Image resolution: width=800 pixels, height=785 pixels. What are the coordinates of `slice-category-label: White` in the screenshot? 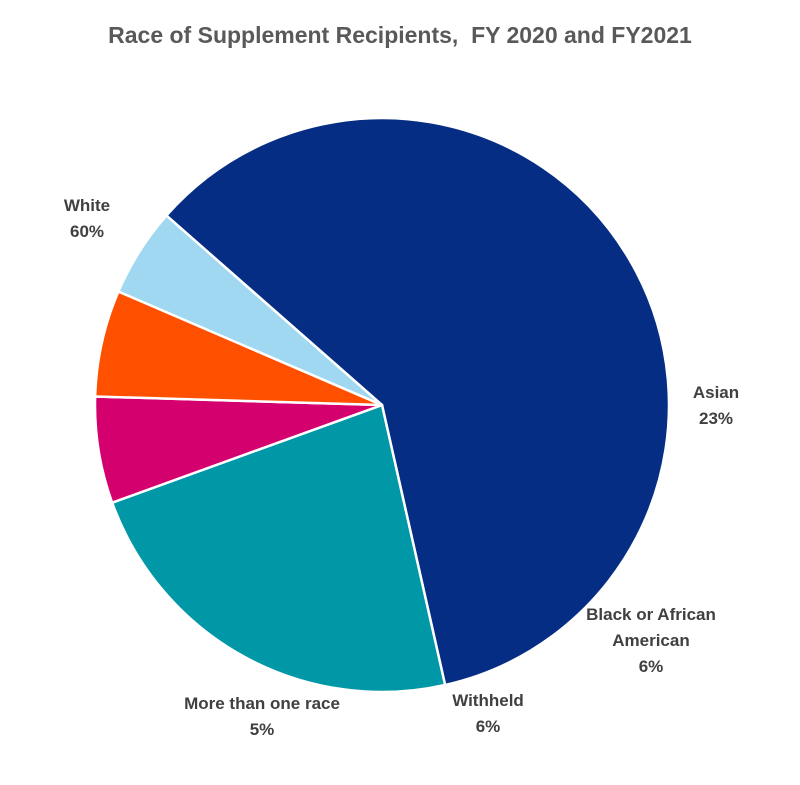 It's located at (87, 205).